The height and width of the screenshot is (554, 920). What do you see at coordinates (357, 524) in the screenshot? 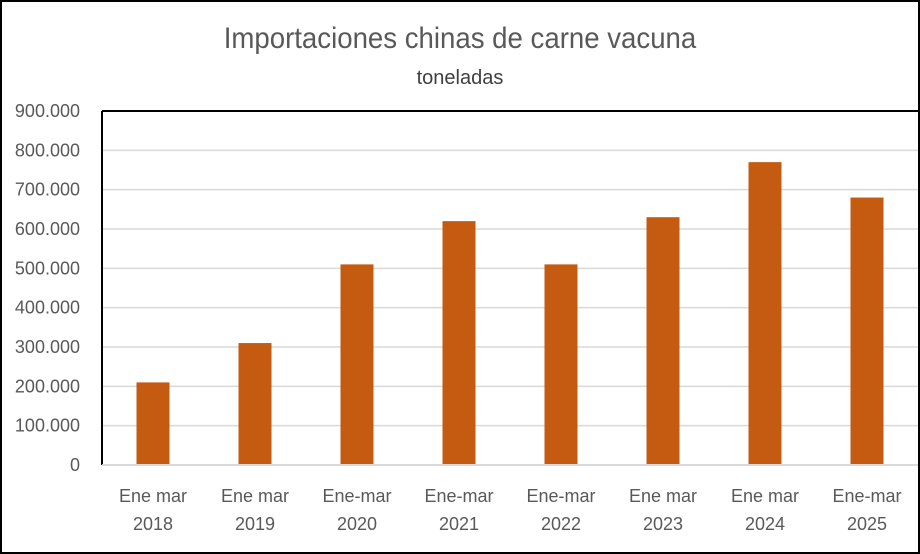
I see `x-category-label: 2020` at bounding box center [357, 524].